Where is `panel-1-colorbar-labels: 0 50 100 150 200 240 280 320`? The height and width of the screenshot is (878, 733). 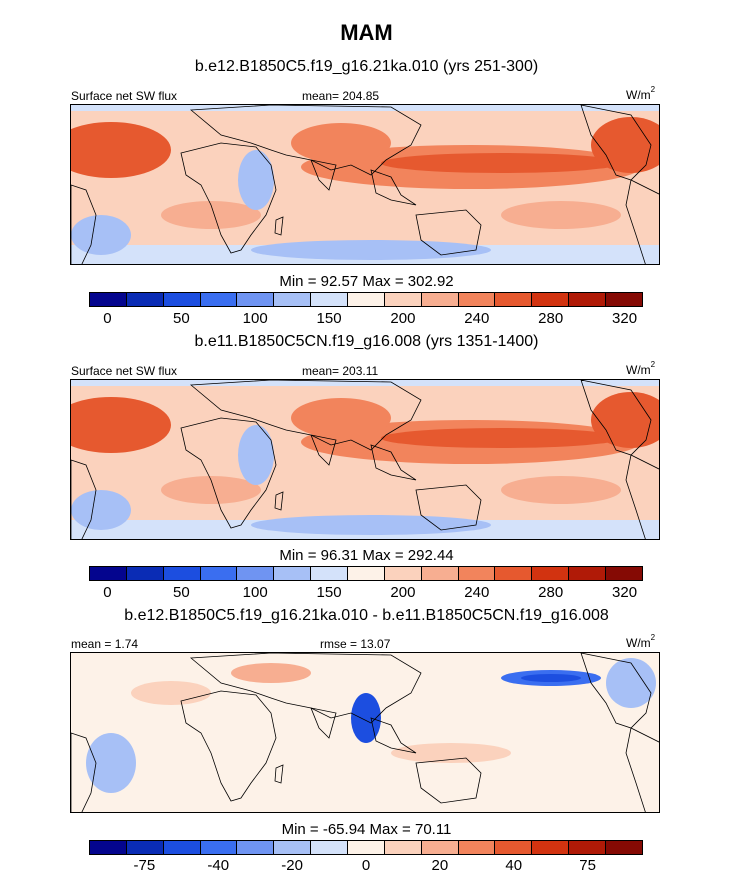
panel-1-colorbar-labels: 0 50 100 150 200 240 280 320 is located at coordinates (366, 319).